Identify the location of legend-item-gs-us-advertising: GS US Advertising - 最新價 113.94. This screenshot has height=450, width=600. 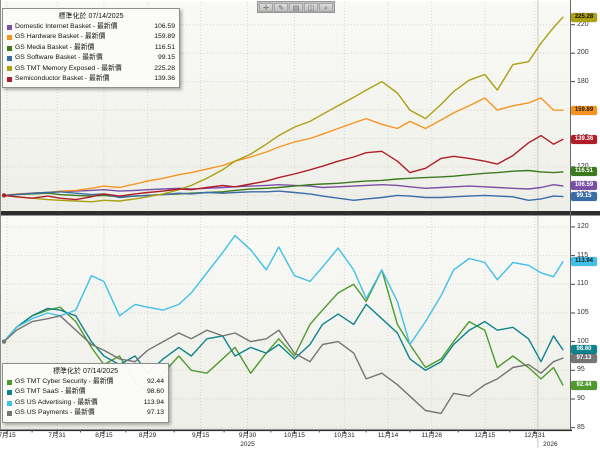
(85, 403).